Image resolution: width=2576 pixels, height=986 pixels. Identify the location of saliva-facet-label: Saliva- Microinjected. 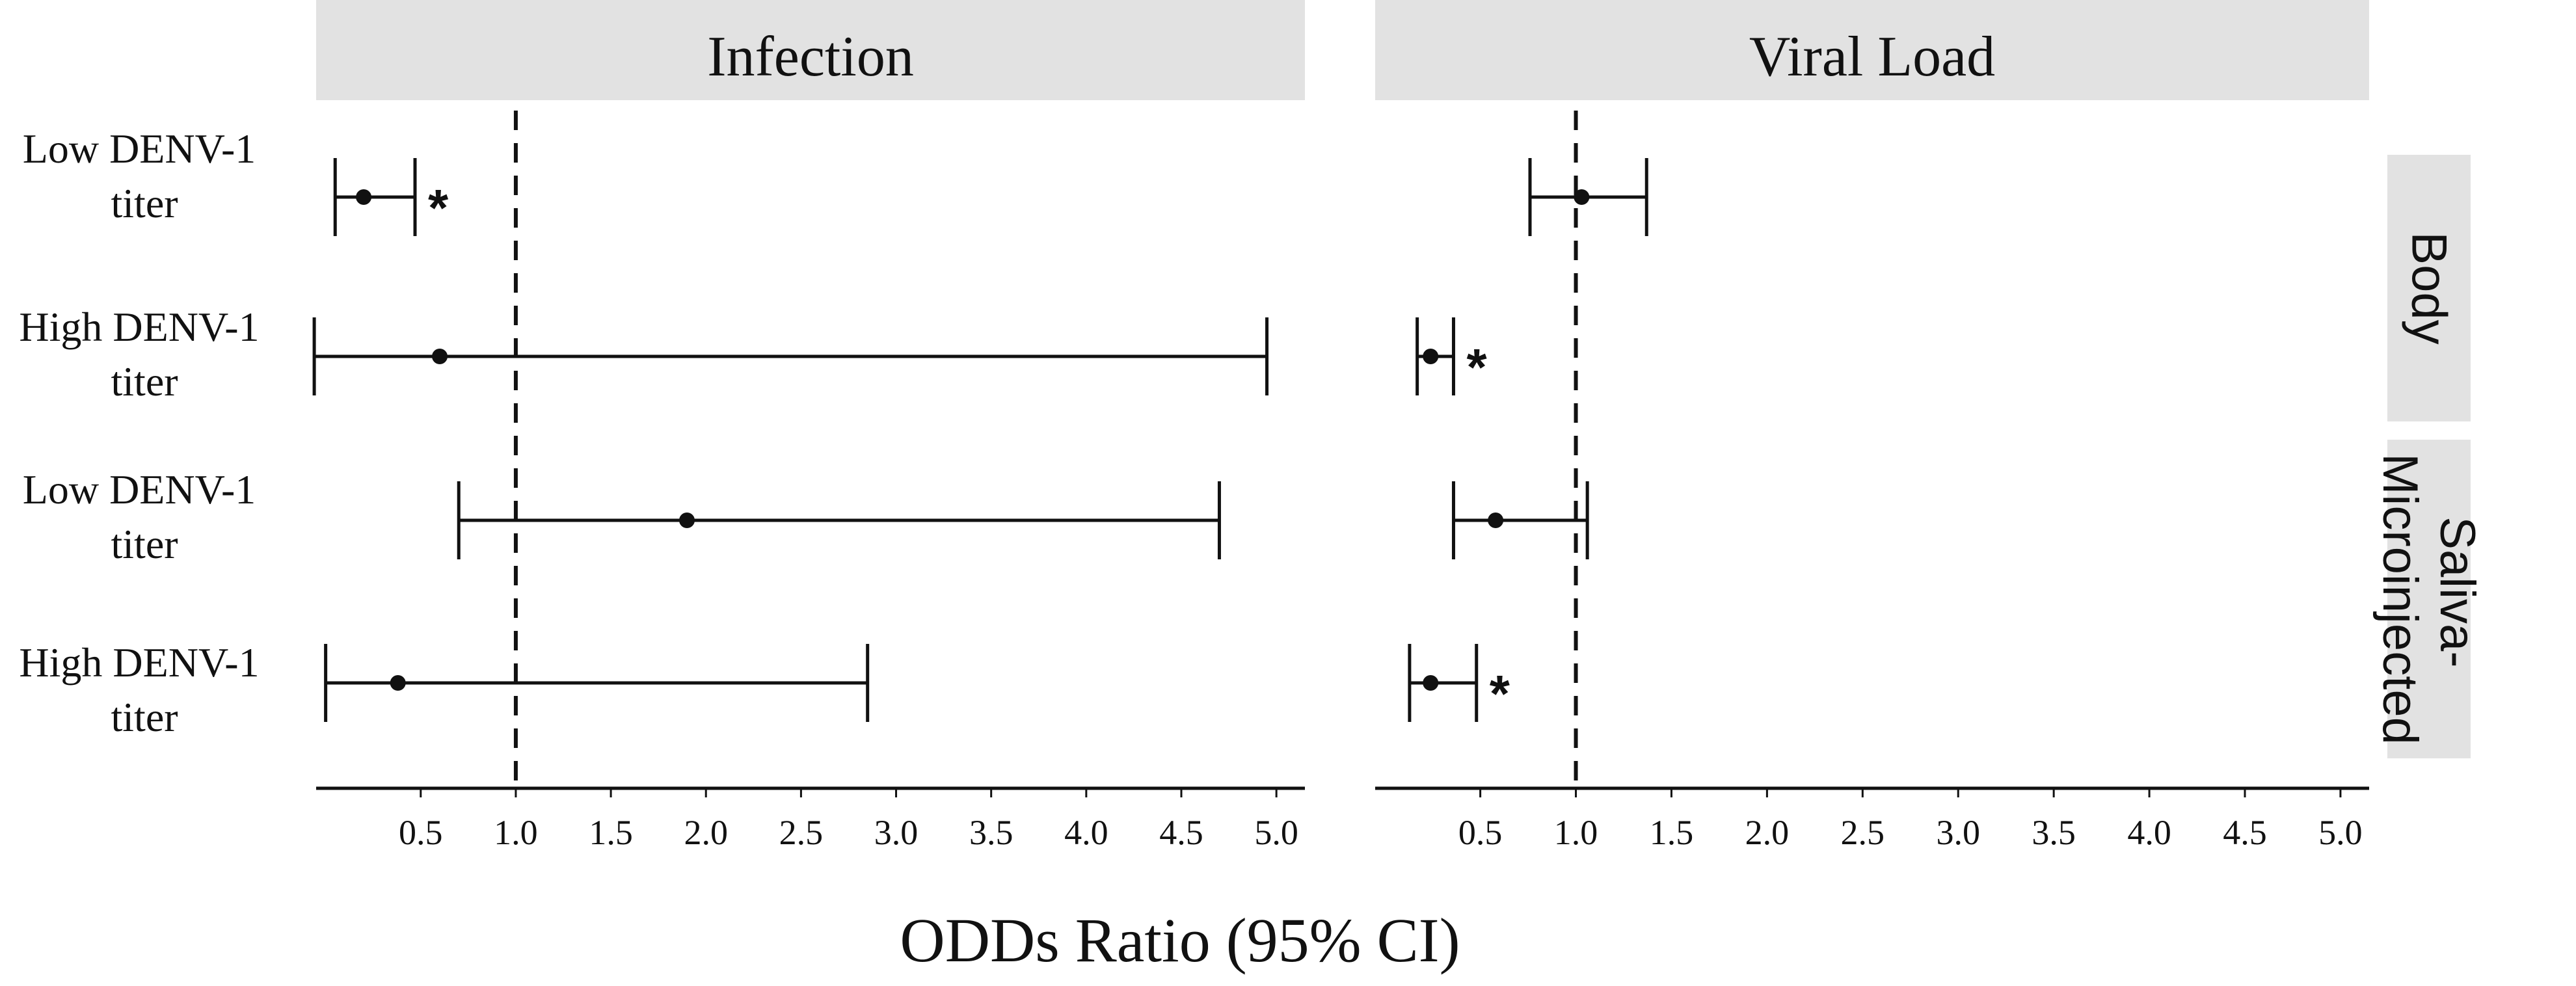
(2429, 599).